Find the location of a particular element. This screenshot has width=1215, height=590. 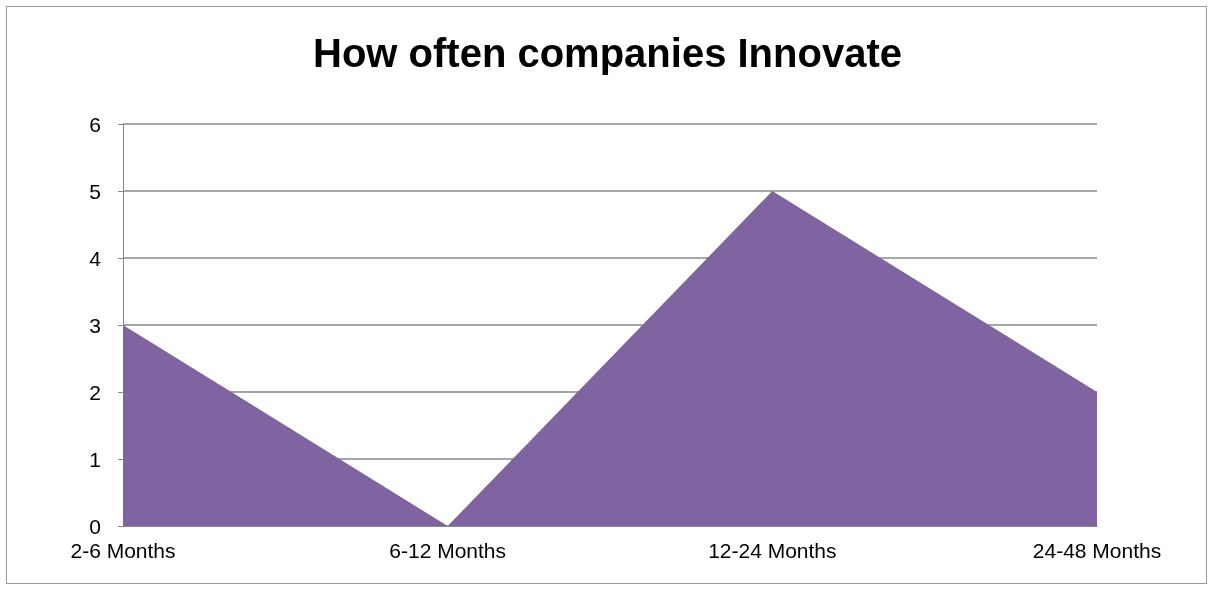

y-tick-label: 0 is located at coordinates (95, 526).